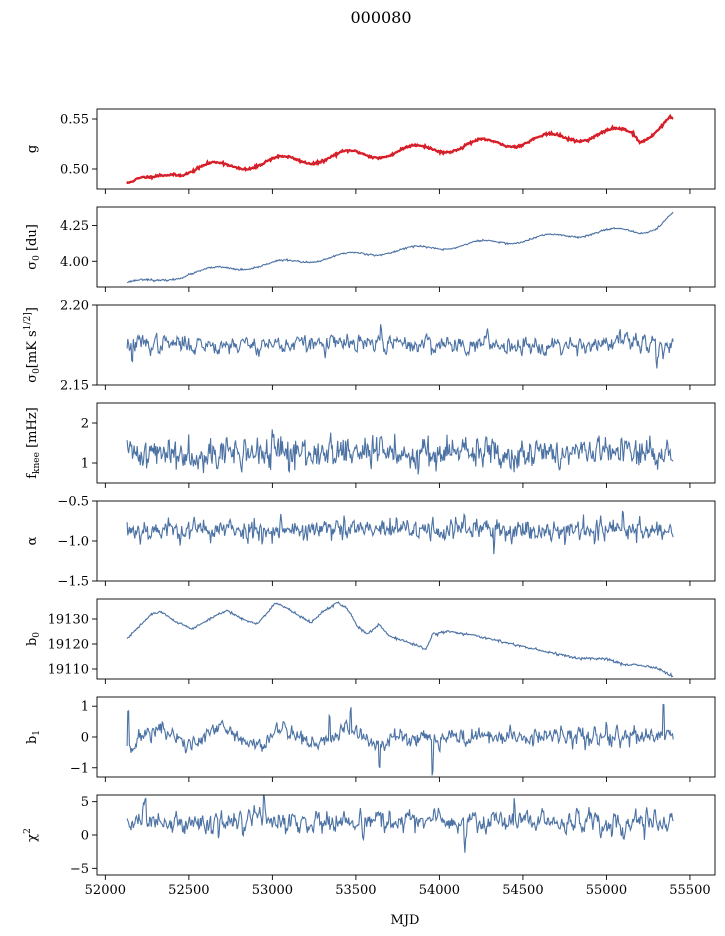 The height and width of the screenshot is (936, 725). What do you see at coordinates (31, 835) in the screenshot?
I see `y-axis-label: χ2` at bounding box center [31, 835].